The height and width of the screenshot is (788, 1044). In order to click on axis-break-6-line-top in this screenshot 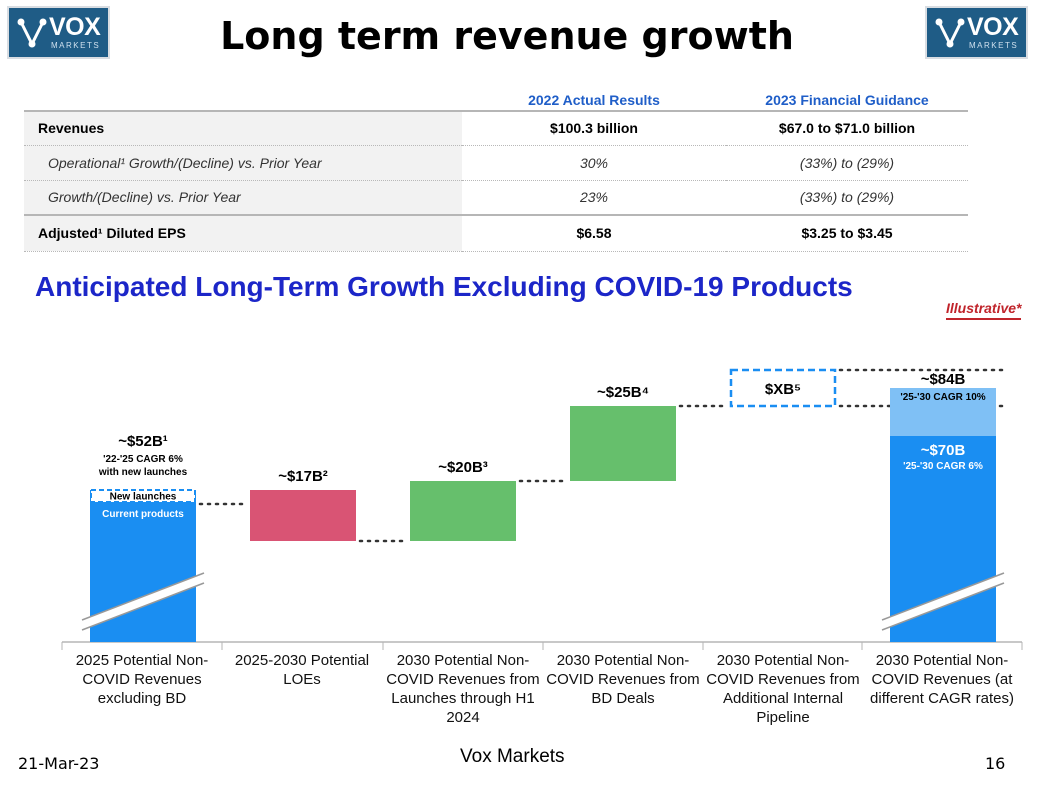, I will do `click(943, 596)`.